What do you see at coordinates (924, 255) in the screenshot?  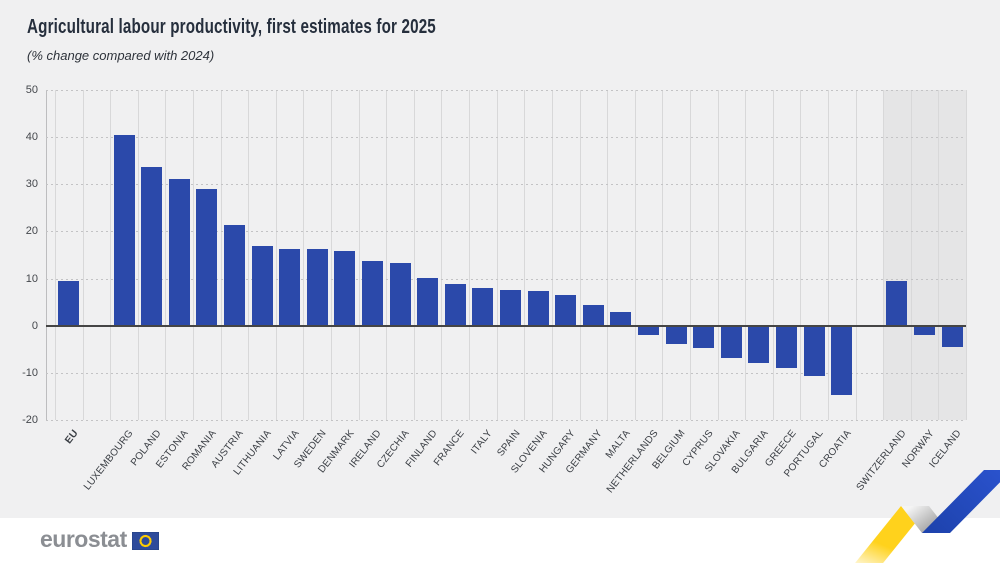 I see `efta-highlight-region` at bounding box center [924, 255].